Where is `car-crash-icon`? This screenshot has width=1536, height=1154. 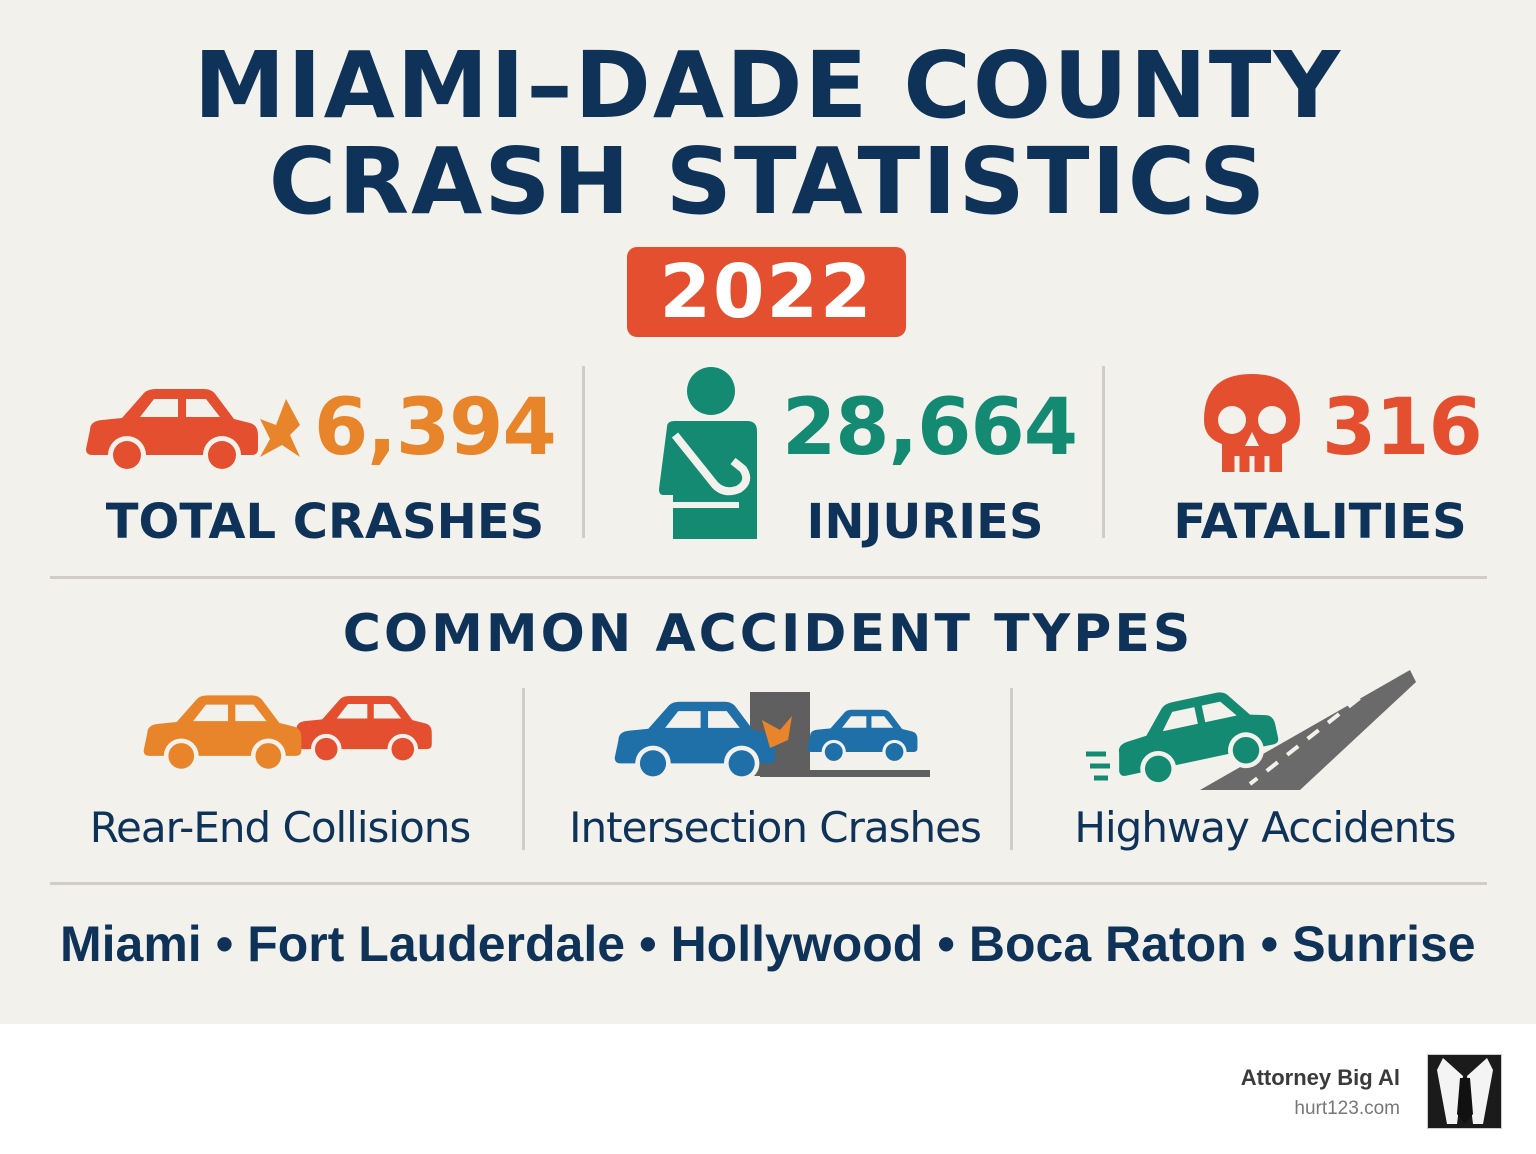 car-crash-icon is located at coordinates (172, 430).